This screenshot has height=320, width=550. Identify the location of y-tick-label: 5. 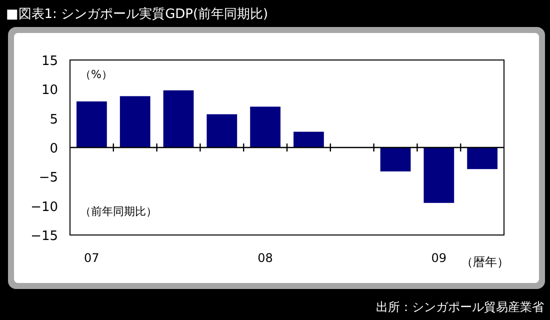
(54, 120).